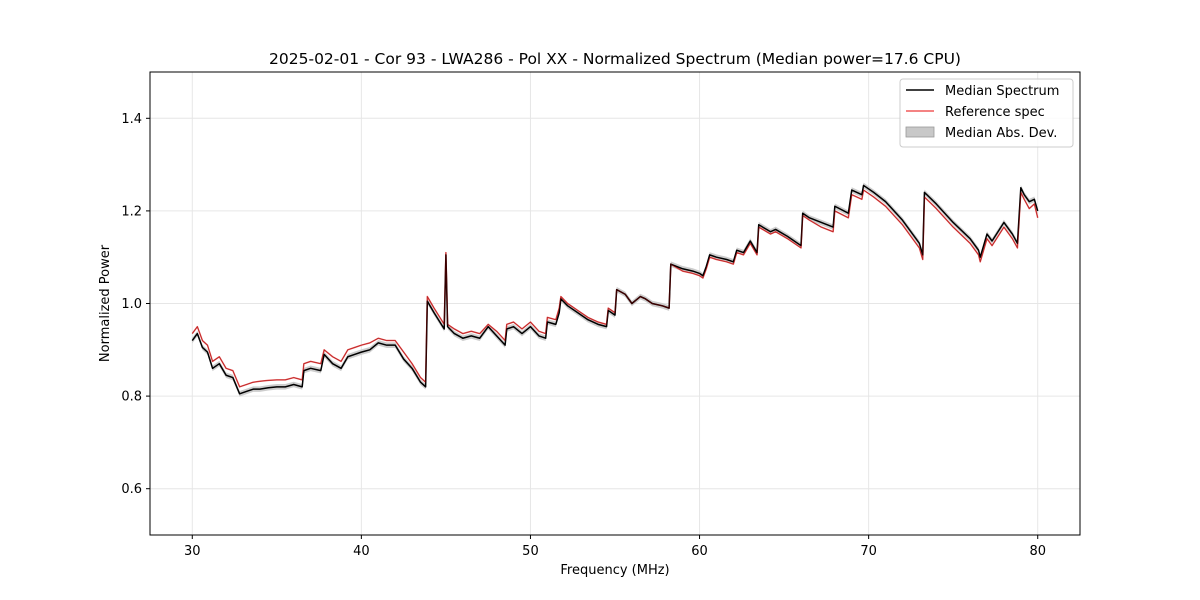 The width and height of the screenshot is (1200, 600). What do you see at coordinates (868, 551) in the screenshot?
I see `x-tick-label: 70` at bounding box center [868, 551].